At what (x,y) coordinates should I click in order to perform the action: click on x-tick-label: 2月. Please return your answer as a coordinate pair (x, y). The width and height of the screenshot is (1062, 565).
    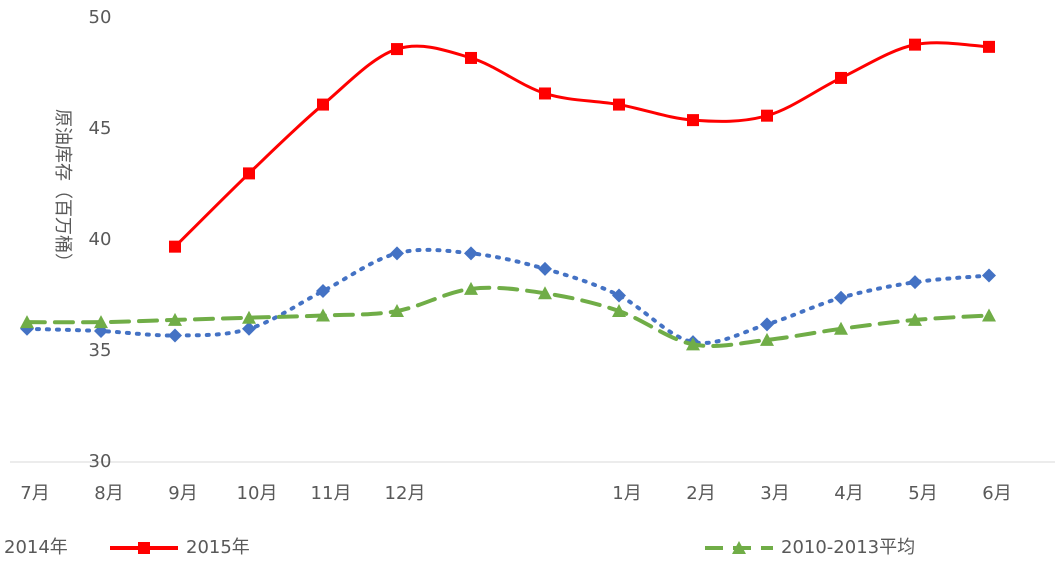
    Looking at the image, I should click on (700, 493).